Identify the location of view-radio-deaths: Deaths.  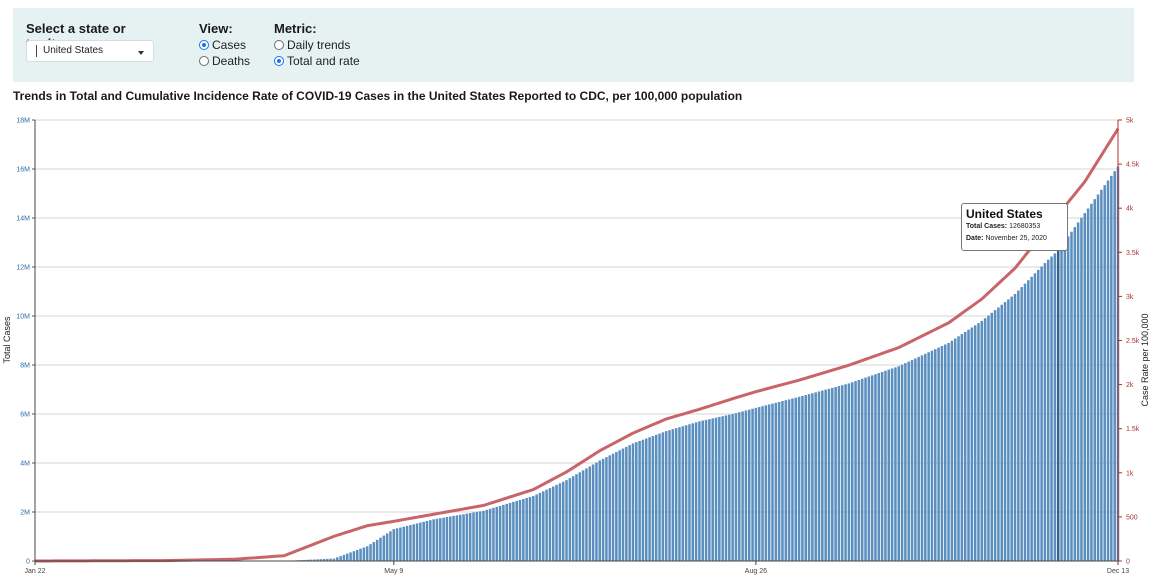
(224, 61).